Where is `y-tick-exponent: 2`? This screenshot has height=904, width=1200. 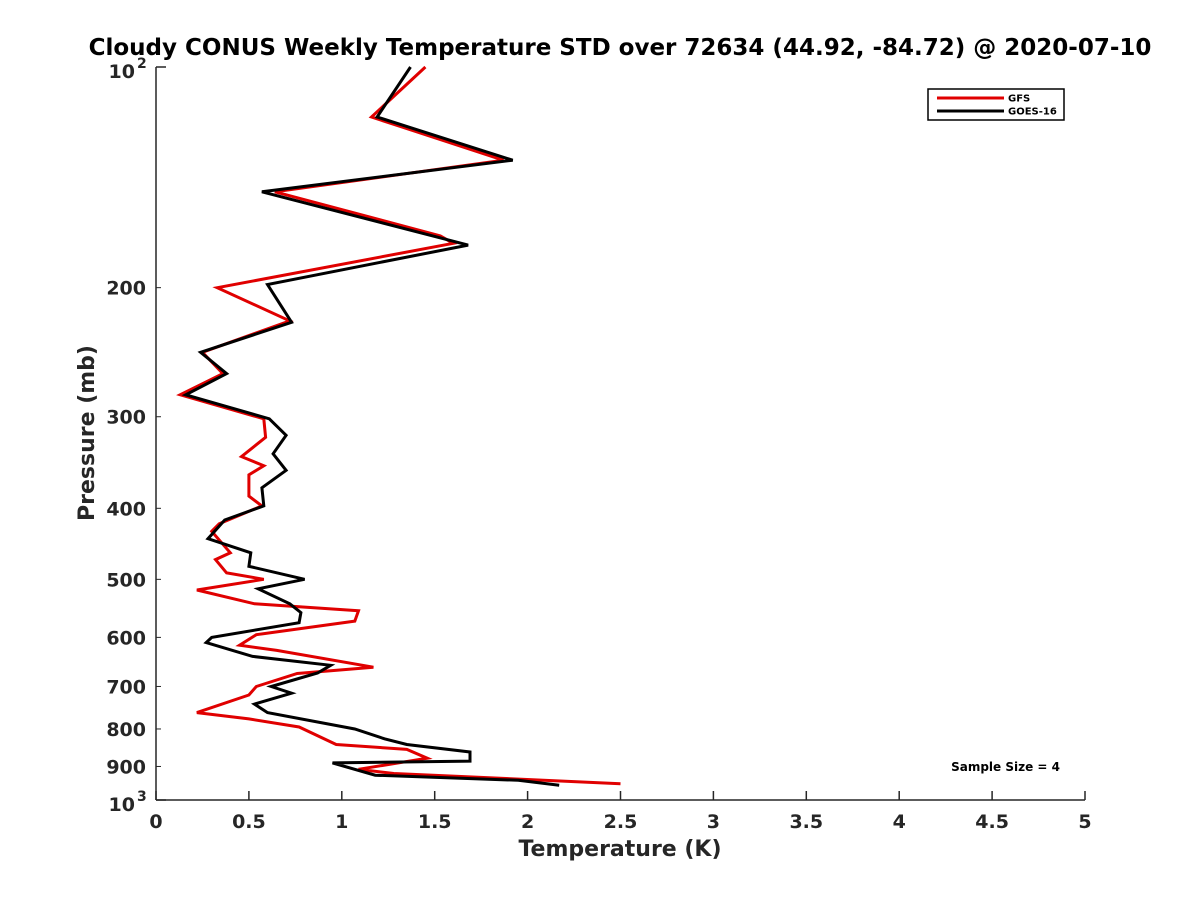
y-tick-exponent: 2 is located at coordinates (142, 64).